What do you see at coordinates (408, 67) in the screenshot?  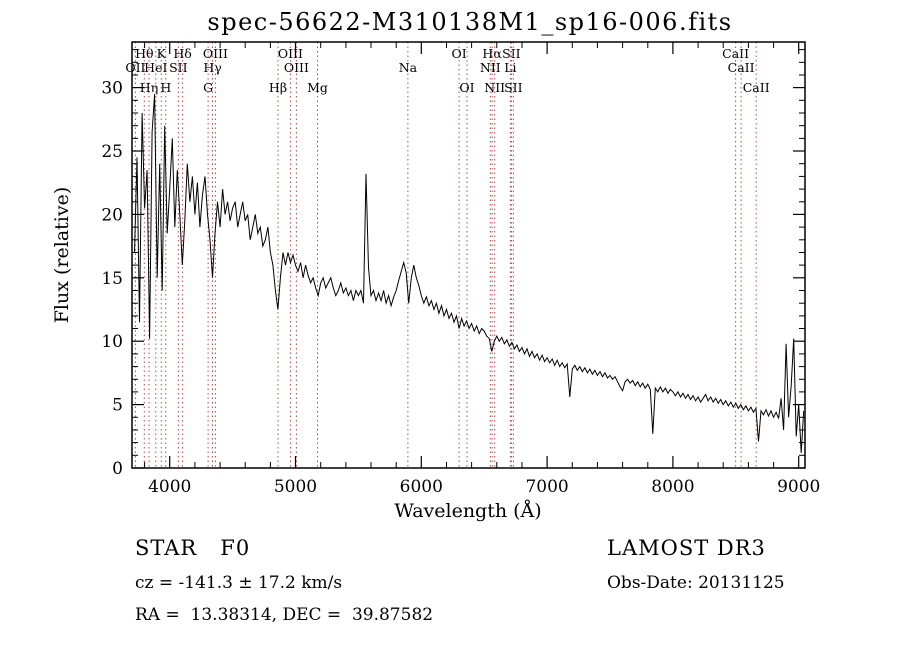 I see `spectral-line-label: Na` at bounding box center [408, 67].